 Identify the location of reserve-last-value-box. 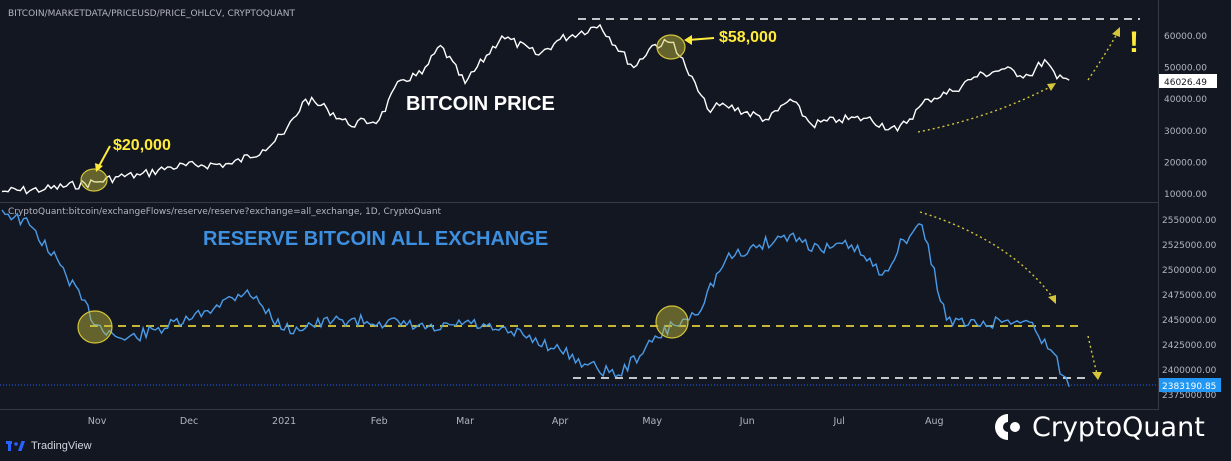
(1190, 385).